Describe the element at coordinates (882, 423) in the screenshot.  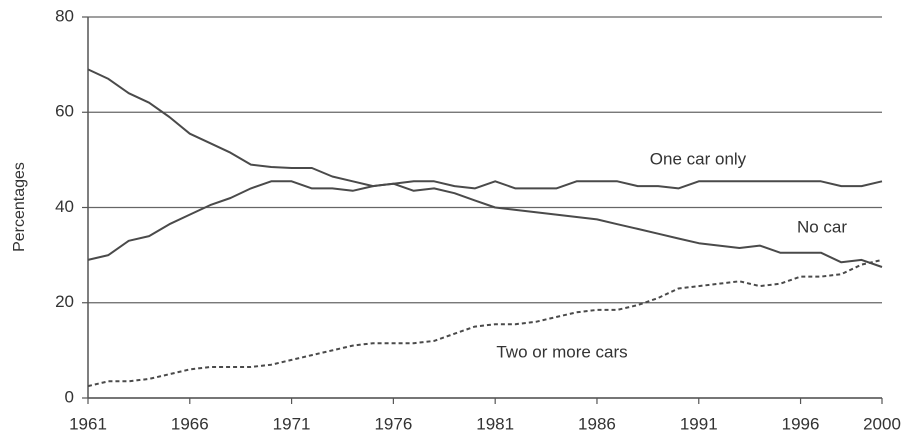
I see `x-tick-label: 2000` at that location.